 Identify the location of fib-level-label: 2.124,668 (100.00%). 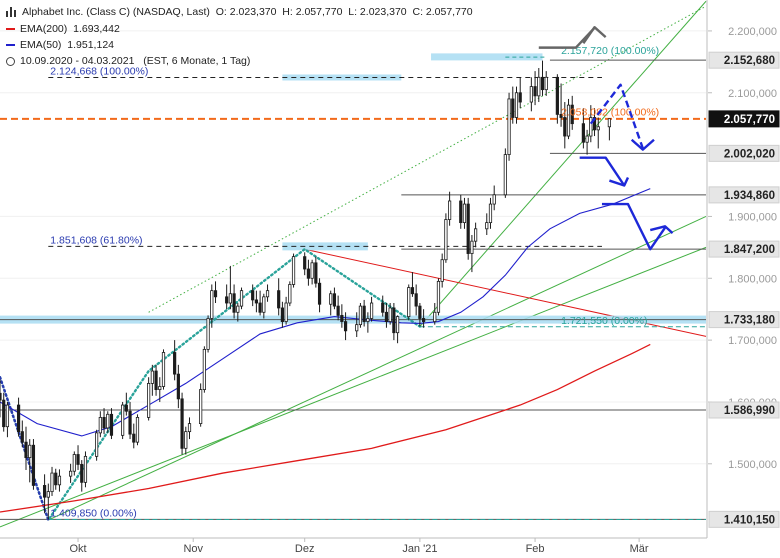
(99, 72).